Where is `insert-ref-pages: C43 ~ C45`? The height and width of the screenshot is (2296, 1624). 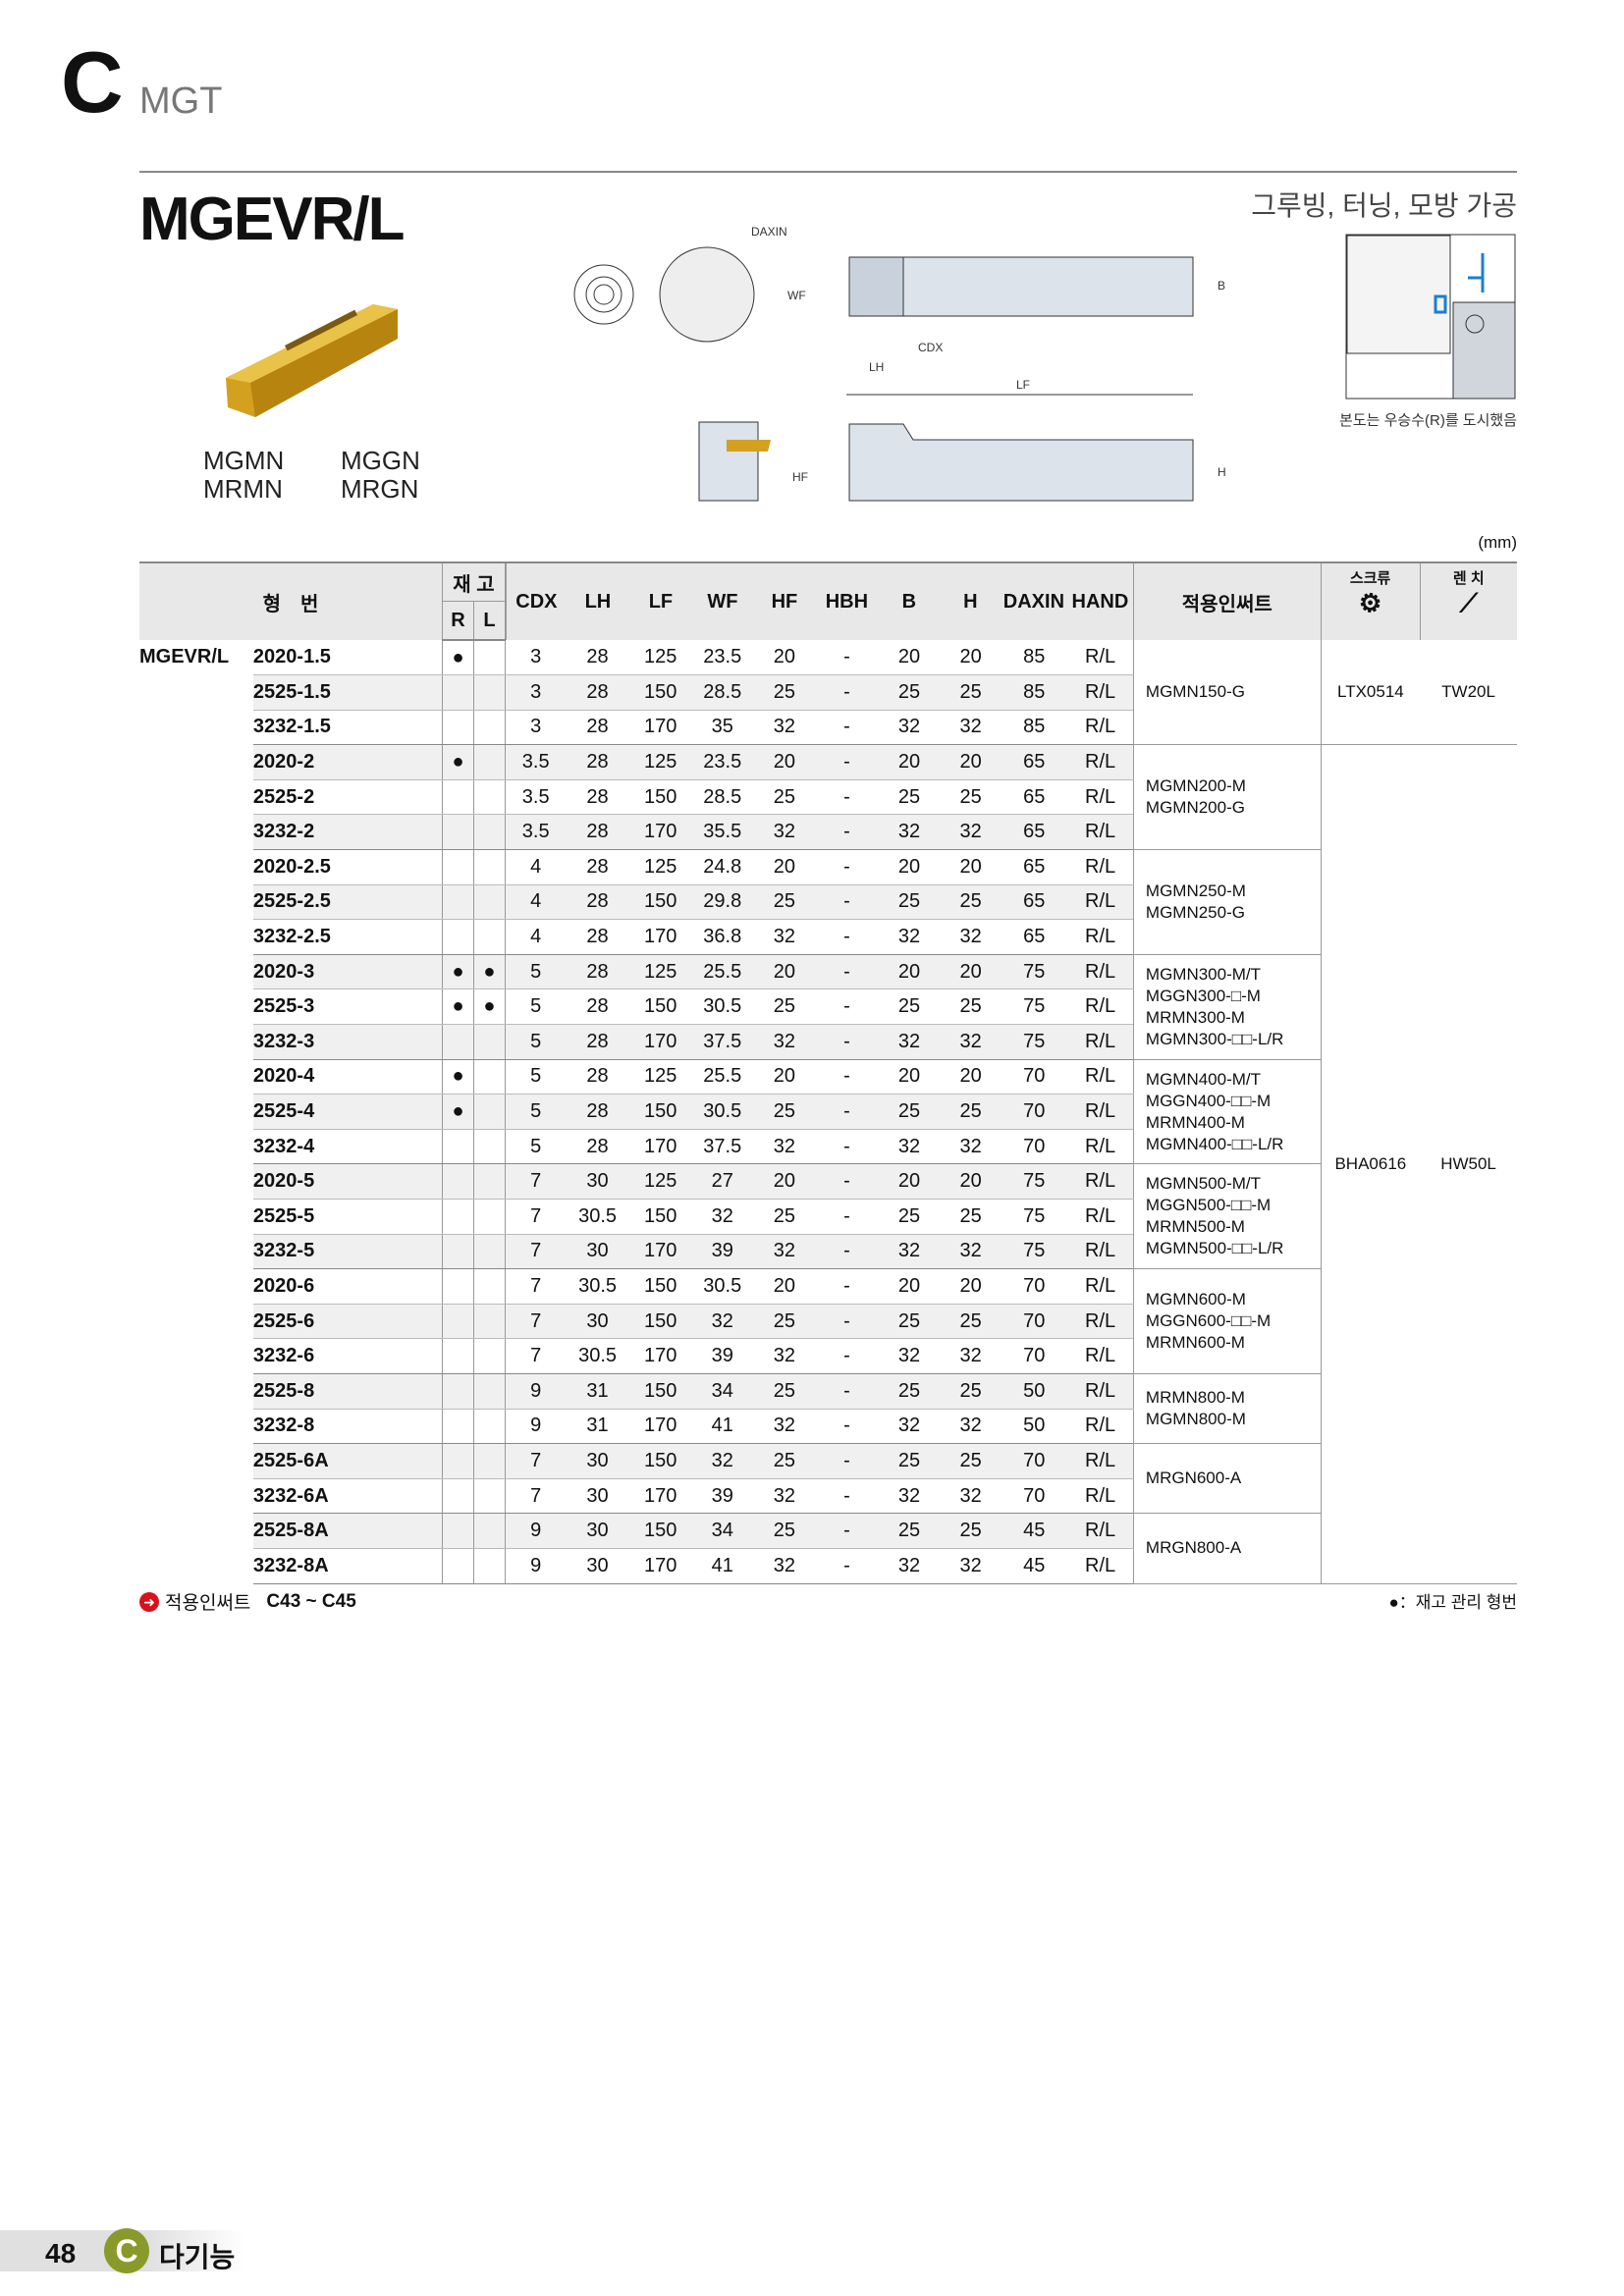 insert-ref-pages: C43 ~ C45 is located at coordinates (311, 1601).